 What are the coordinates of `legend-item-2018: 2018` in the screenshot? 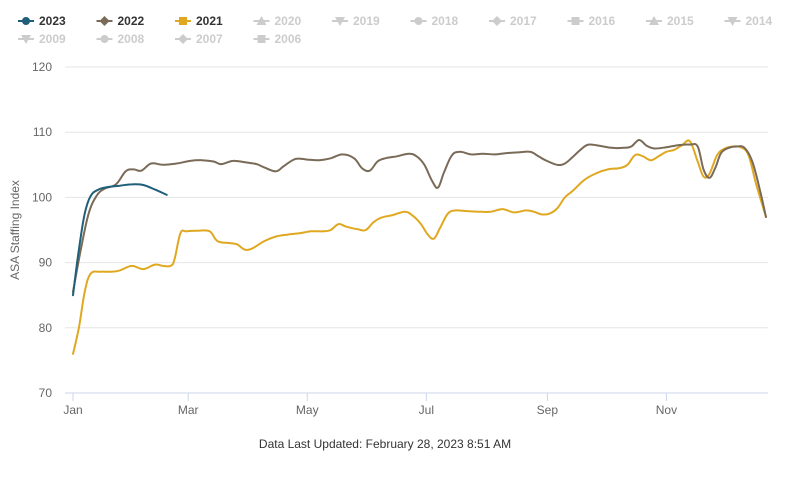 It's located at (434, 21).